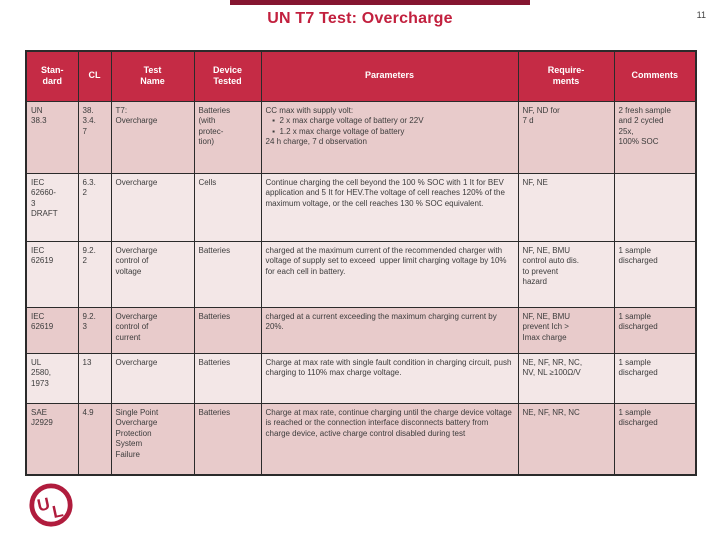 The height and width of the screenshot is (540, 720). What do you see at coordinates (655, 76) in the screenshot?
I see `header-cell-comments: Comments` at bounding box center [655, 76].